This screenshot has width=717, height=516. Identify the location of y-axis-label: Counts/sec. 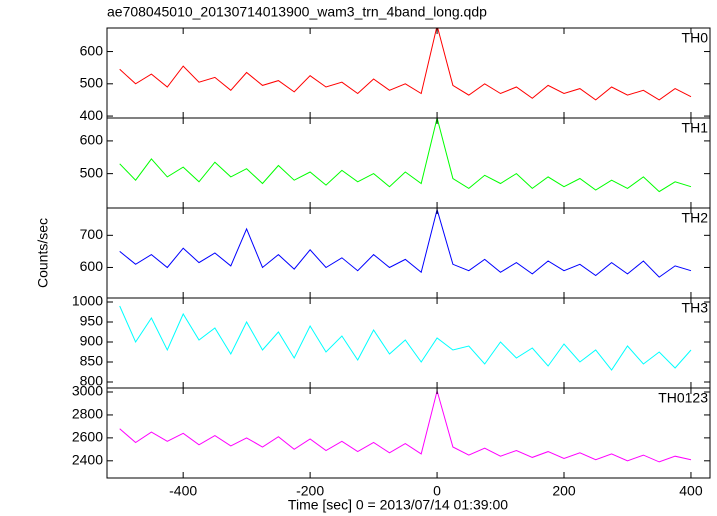
(43, 253).